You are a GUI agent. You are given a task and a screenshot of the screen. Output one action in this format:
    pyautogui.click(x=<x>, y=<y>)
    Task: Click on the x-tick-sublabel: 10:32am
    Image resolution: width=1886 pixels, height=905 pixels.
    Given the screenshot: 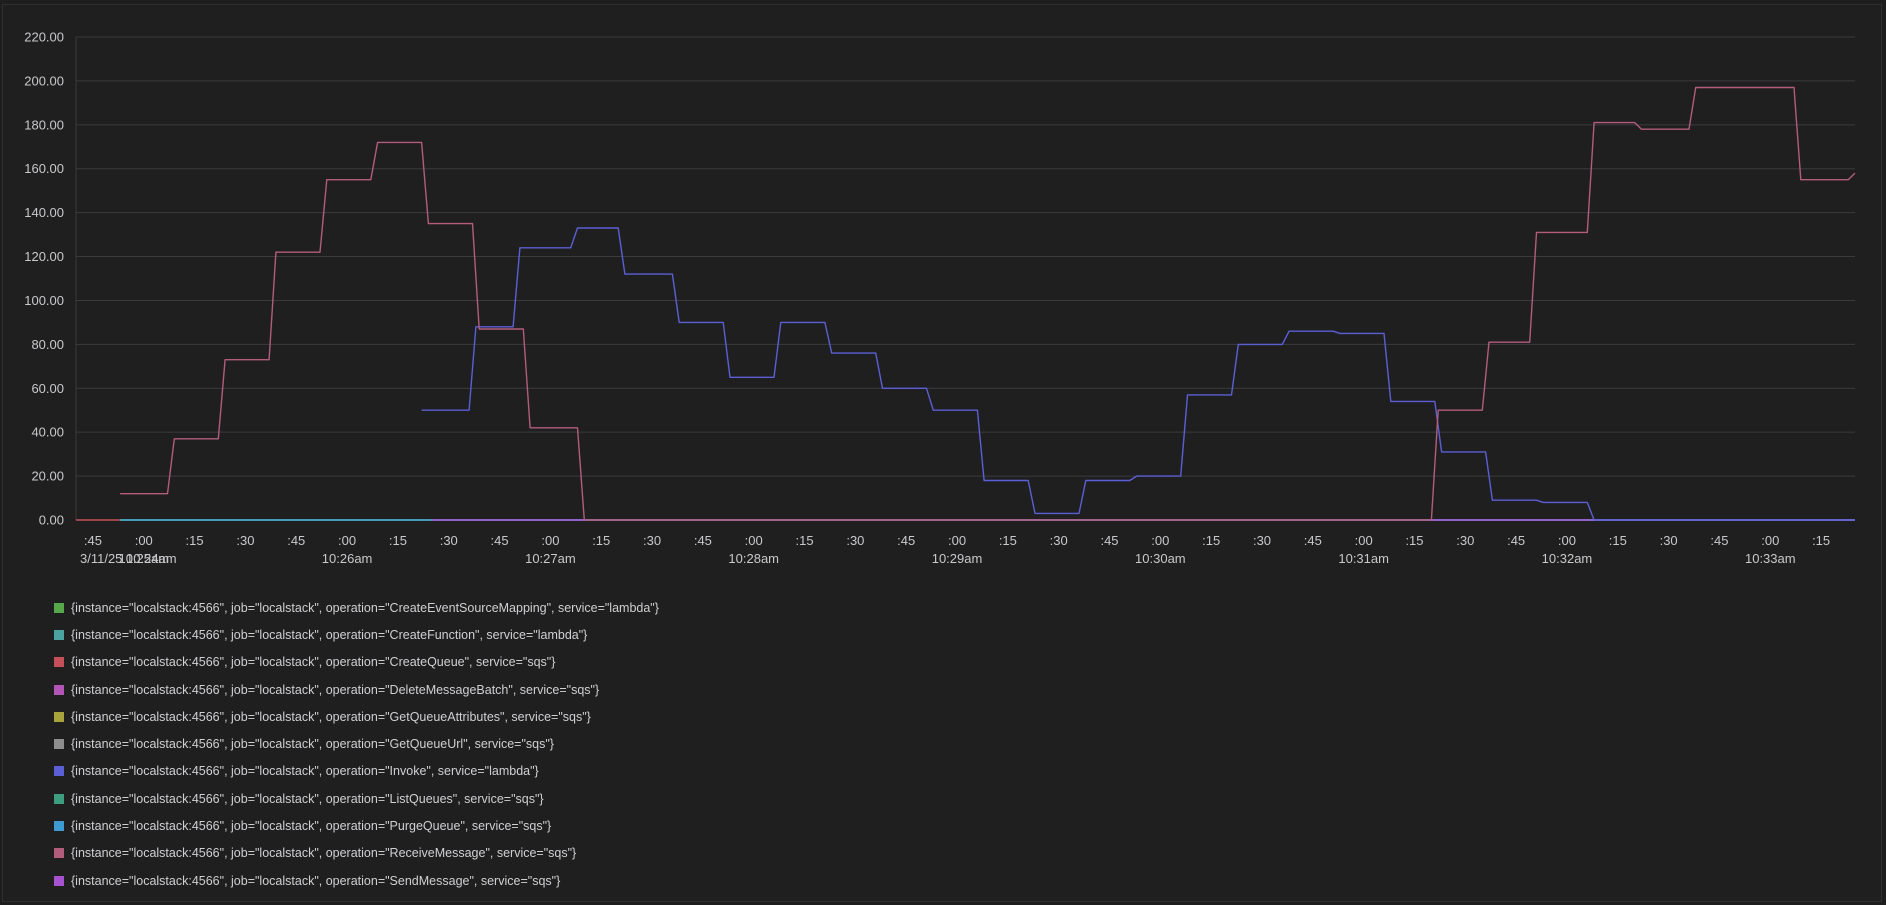 What is the action you would take?
    pyautogui.click(x=1567, y=558)
    